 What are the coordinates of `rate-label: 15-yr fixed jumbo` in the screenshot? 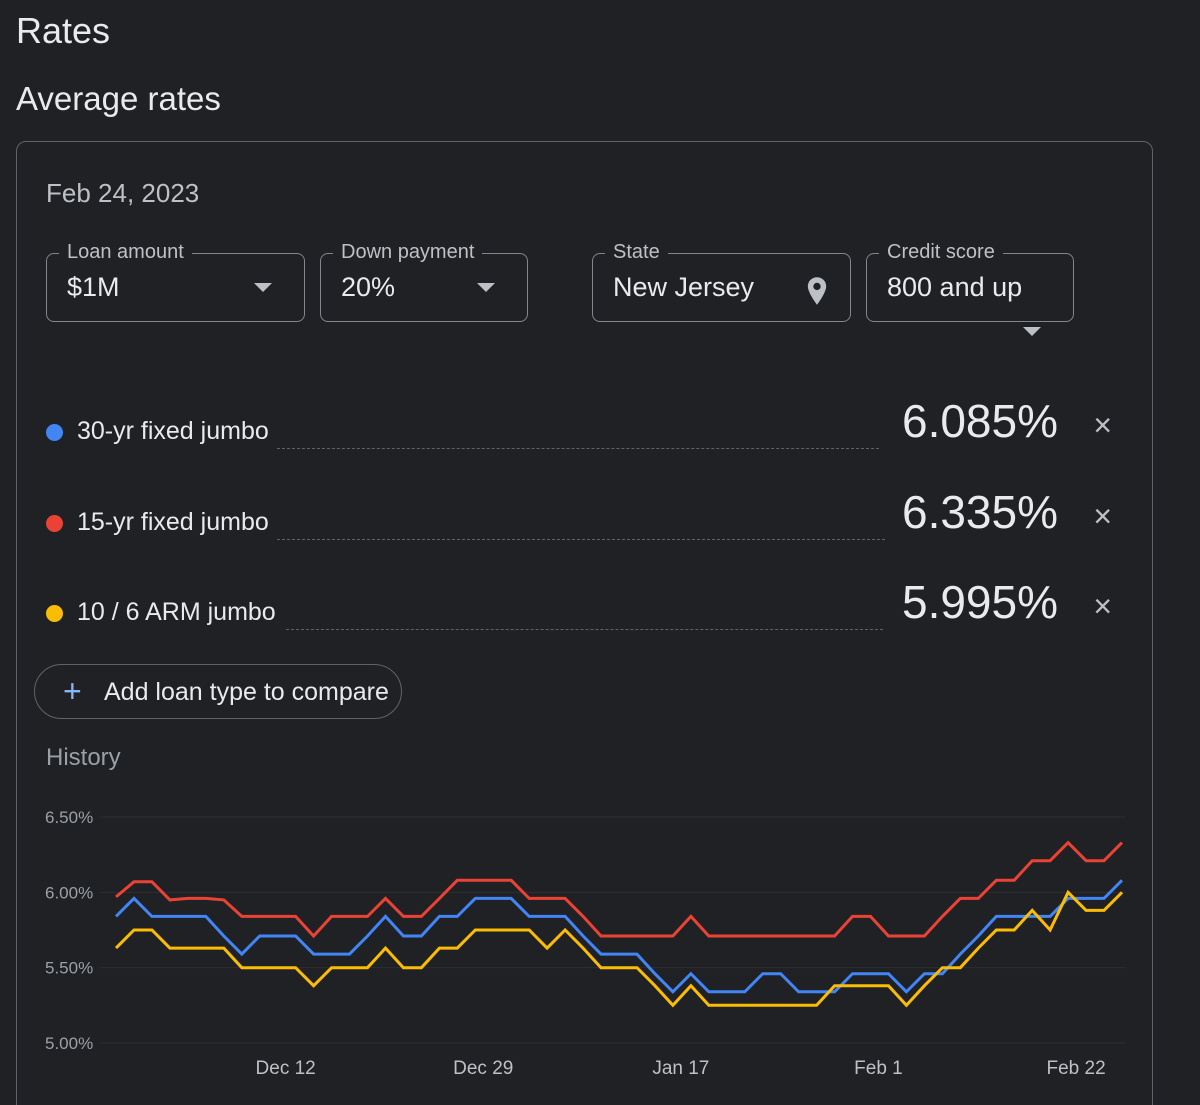 It's located at (173, 522).